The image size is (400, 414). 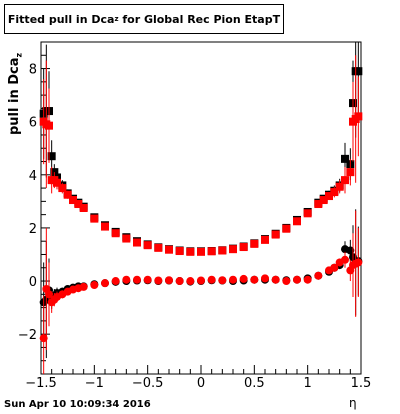 What do you see at coordinates (254, 383) in the screenshot?
I see `x-tick-label: 0.5` at bounding box center [254, 383].